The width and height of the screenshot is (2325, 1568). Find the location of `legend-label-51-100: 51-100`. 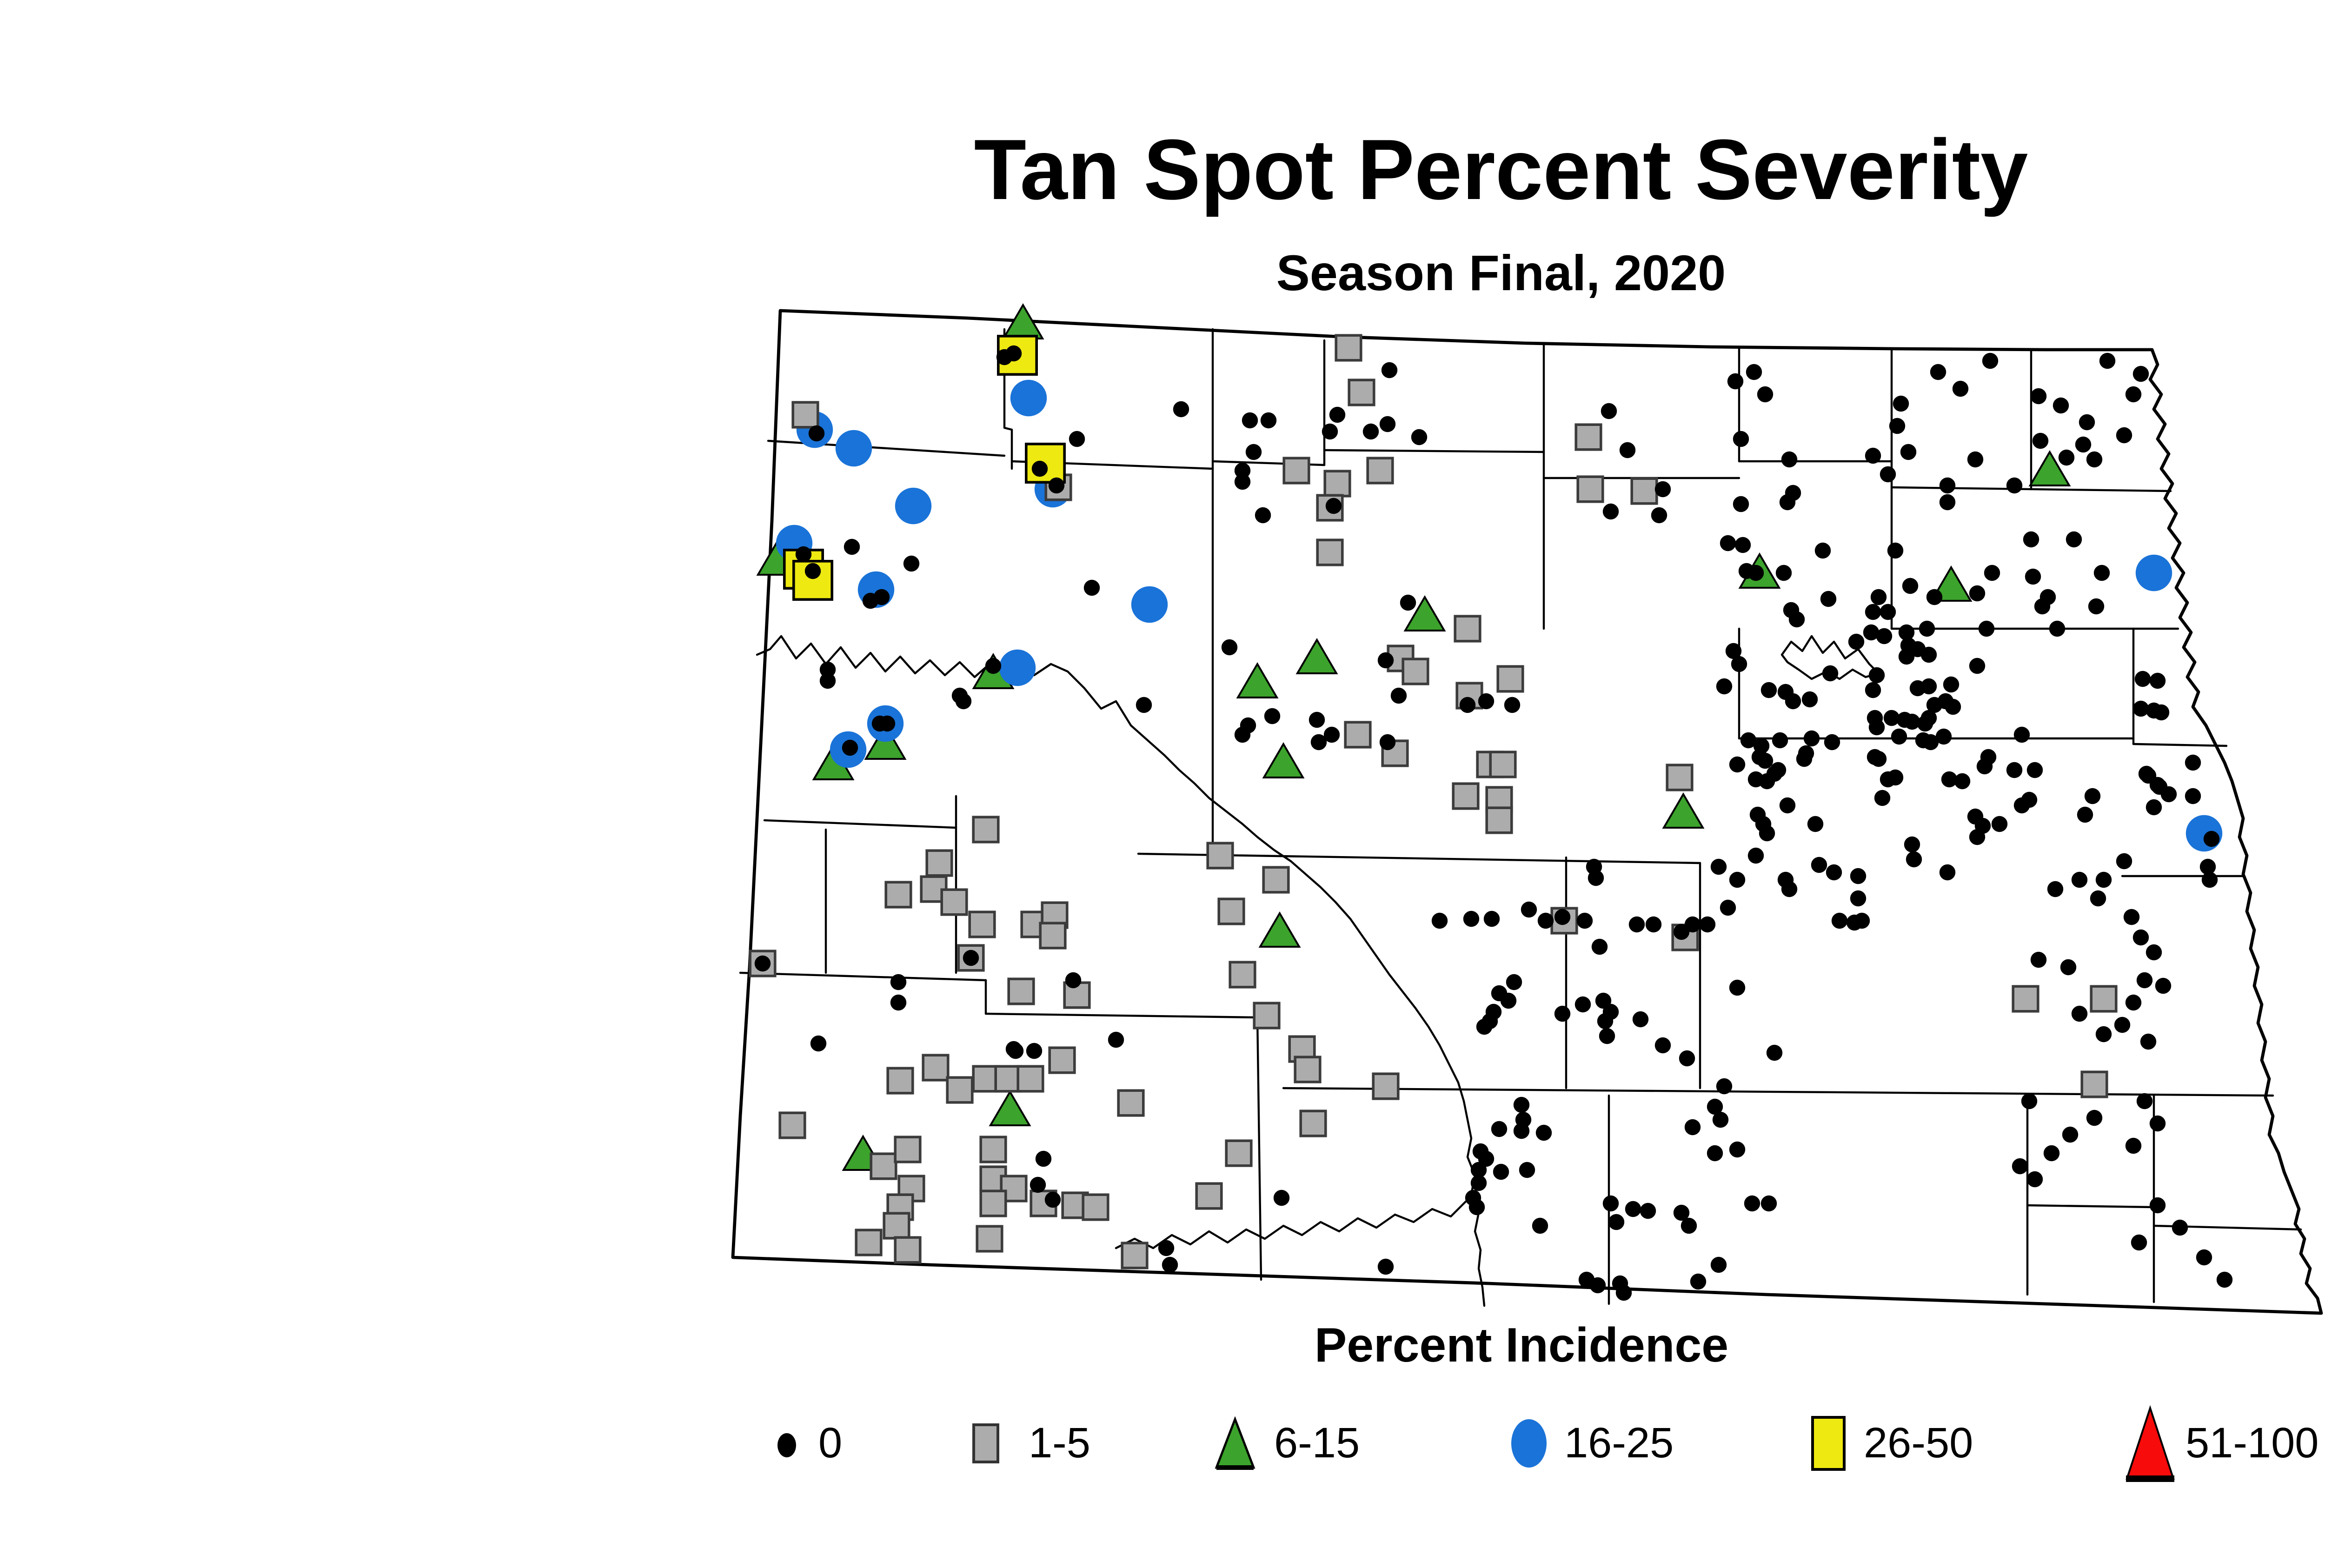

legend-label-51-100: 51-100 is located at coordinates (2252, 1442).